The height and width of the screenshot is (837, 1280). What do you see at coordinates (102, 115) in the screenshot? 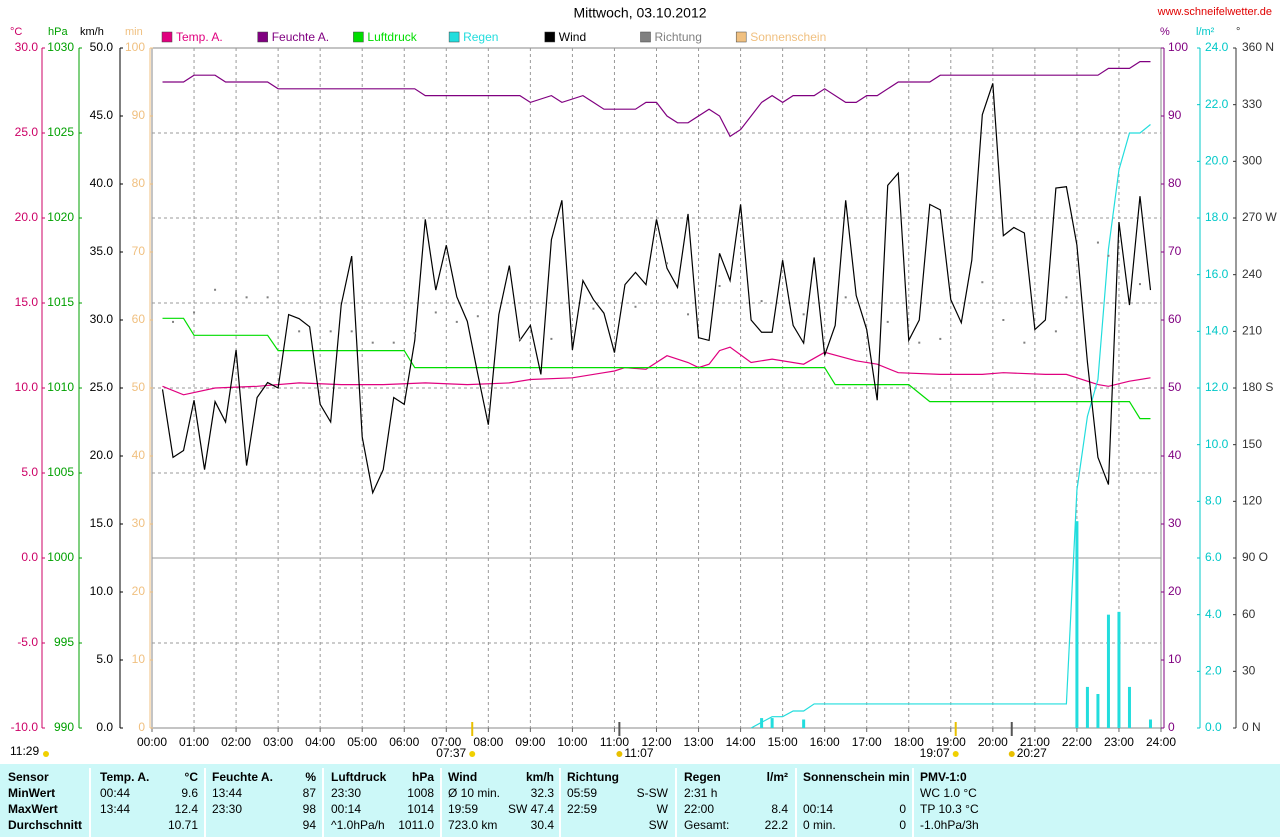
I see `y-tick-label: 45.0` at bounding box center [102, 115].